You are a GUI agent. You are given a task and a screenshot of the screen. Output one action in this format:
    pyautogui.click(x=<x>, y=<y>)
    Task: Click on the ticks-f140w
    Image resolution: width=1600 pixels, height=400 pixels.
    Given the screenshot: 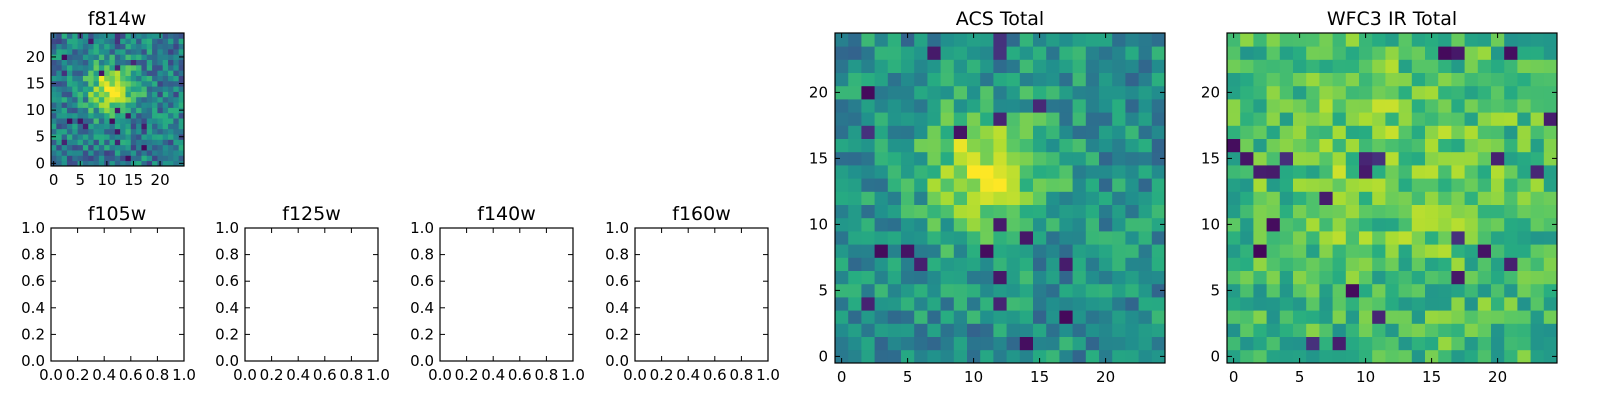 What is the action you would take?
    pyautogui.click(x=506, y=294)
    